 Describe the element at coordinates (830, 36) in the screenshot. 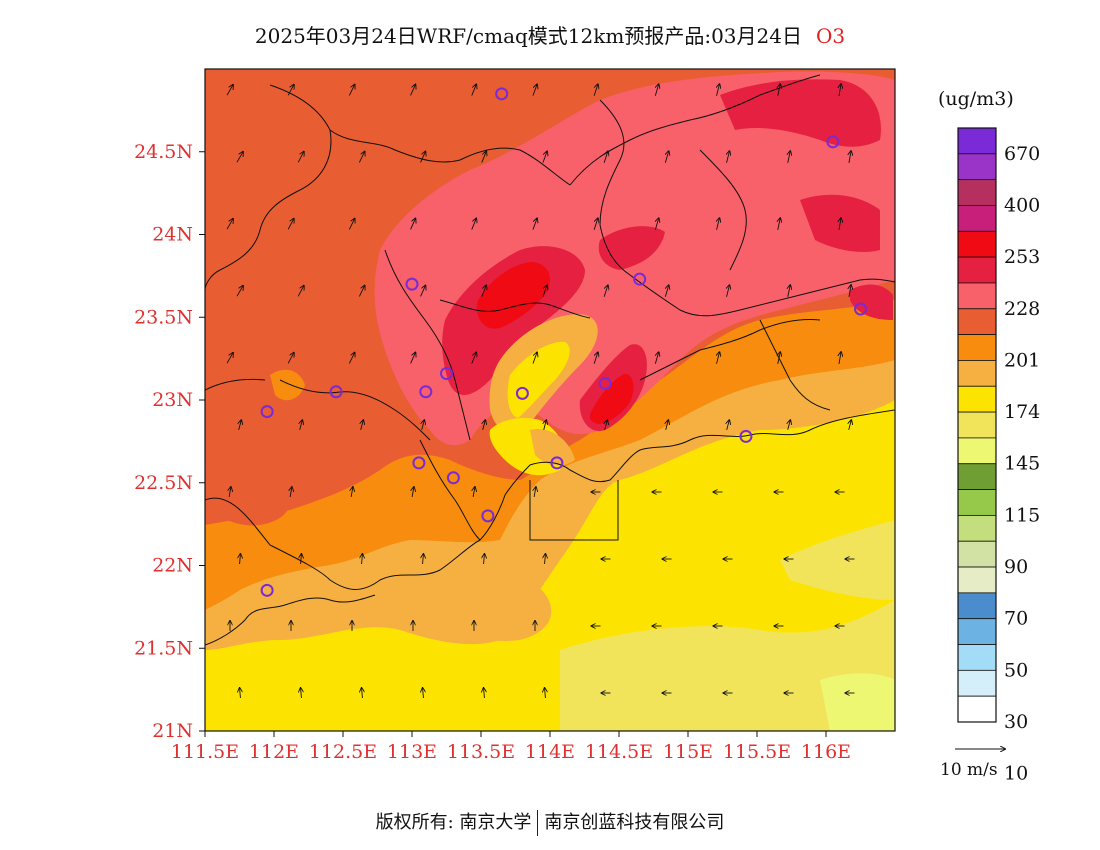

I see `variable-label: O3` at that location.